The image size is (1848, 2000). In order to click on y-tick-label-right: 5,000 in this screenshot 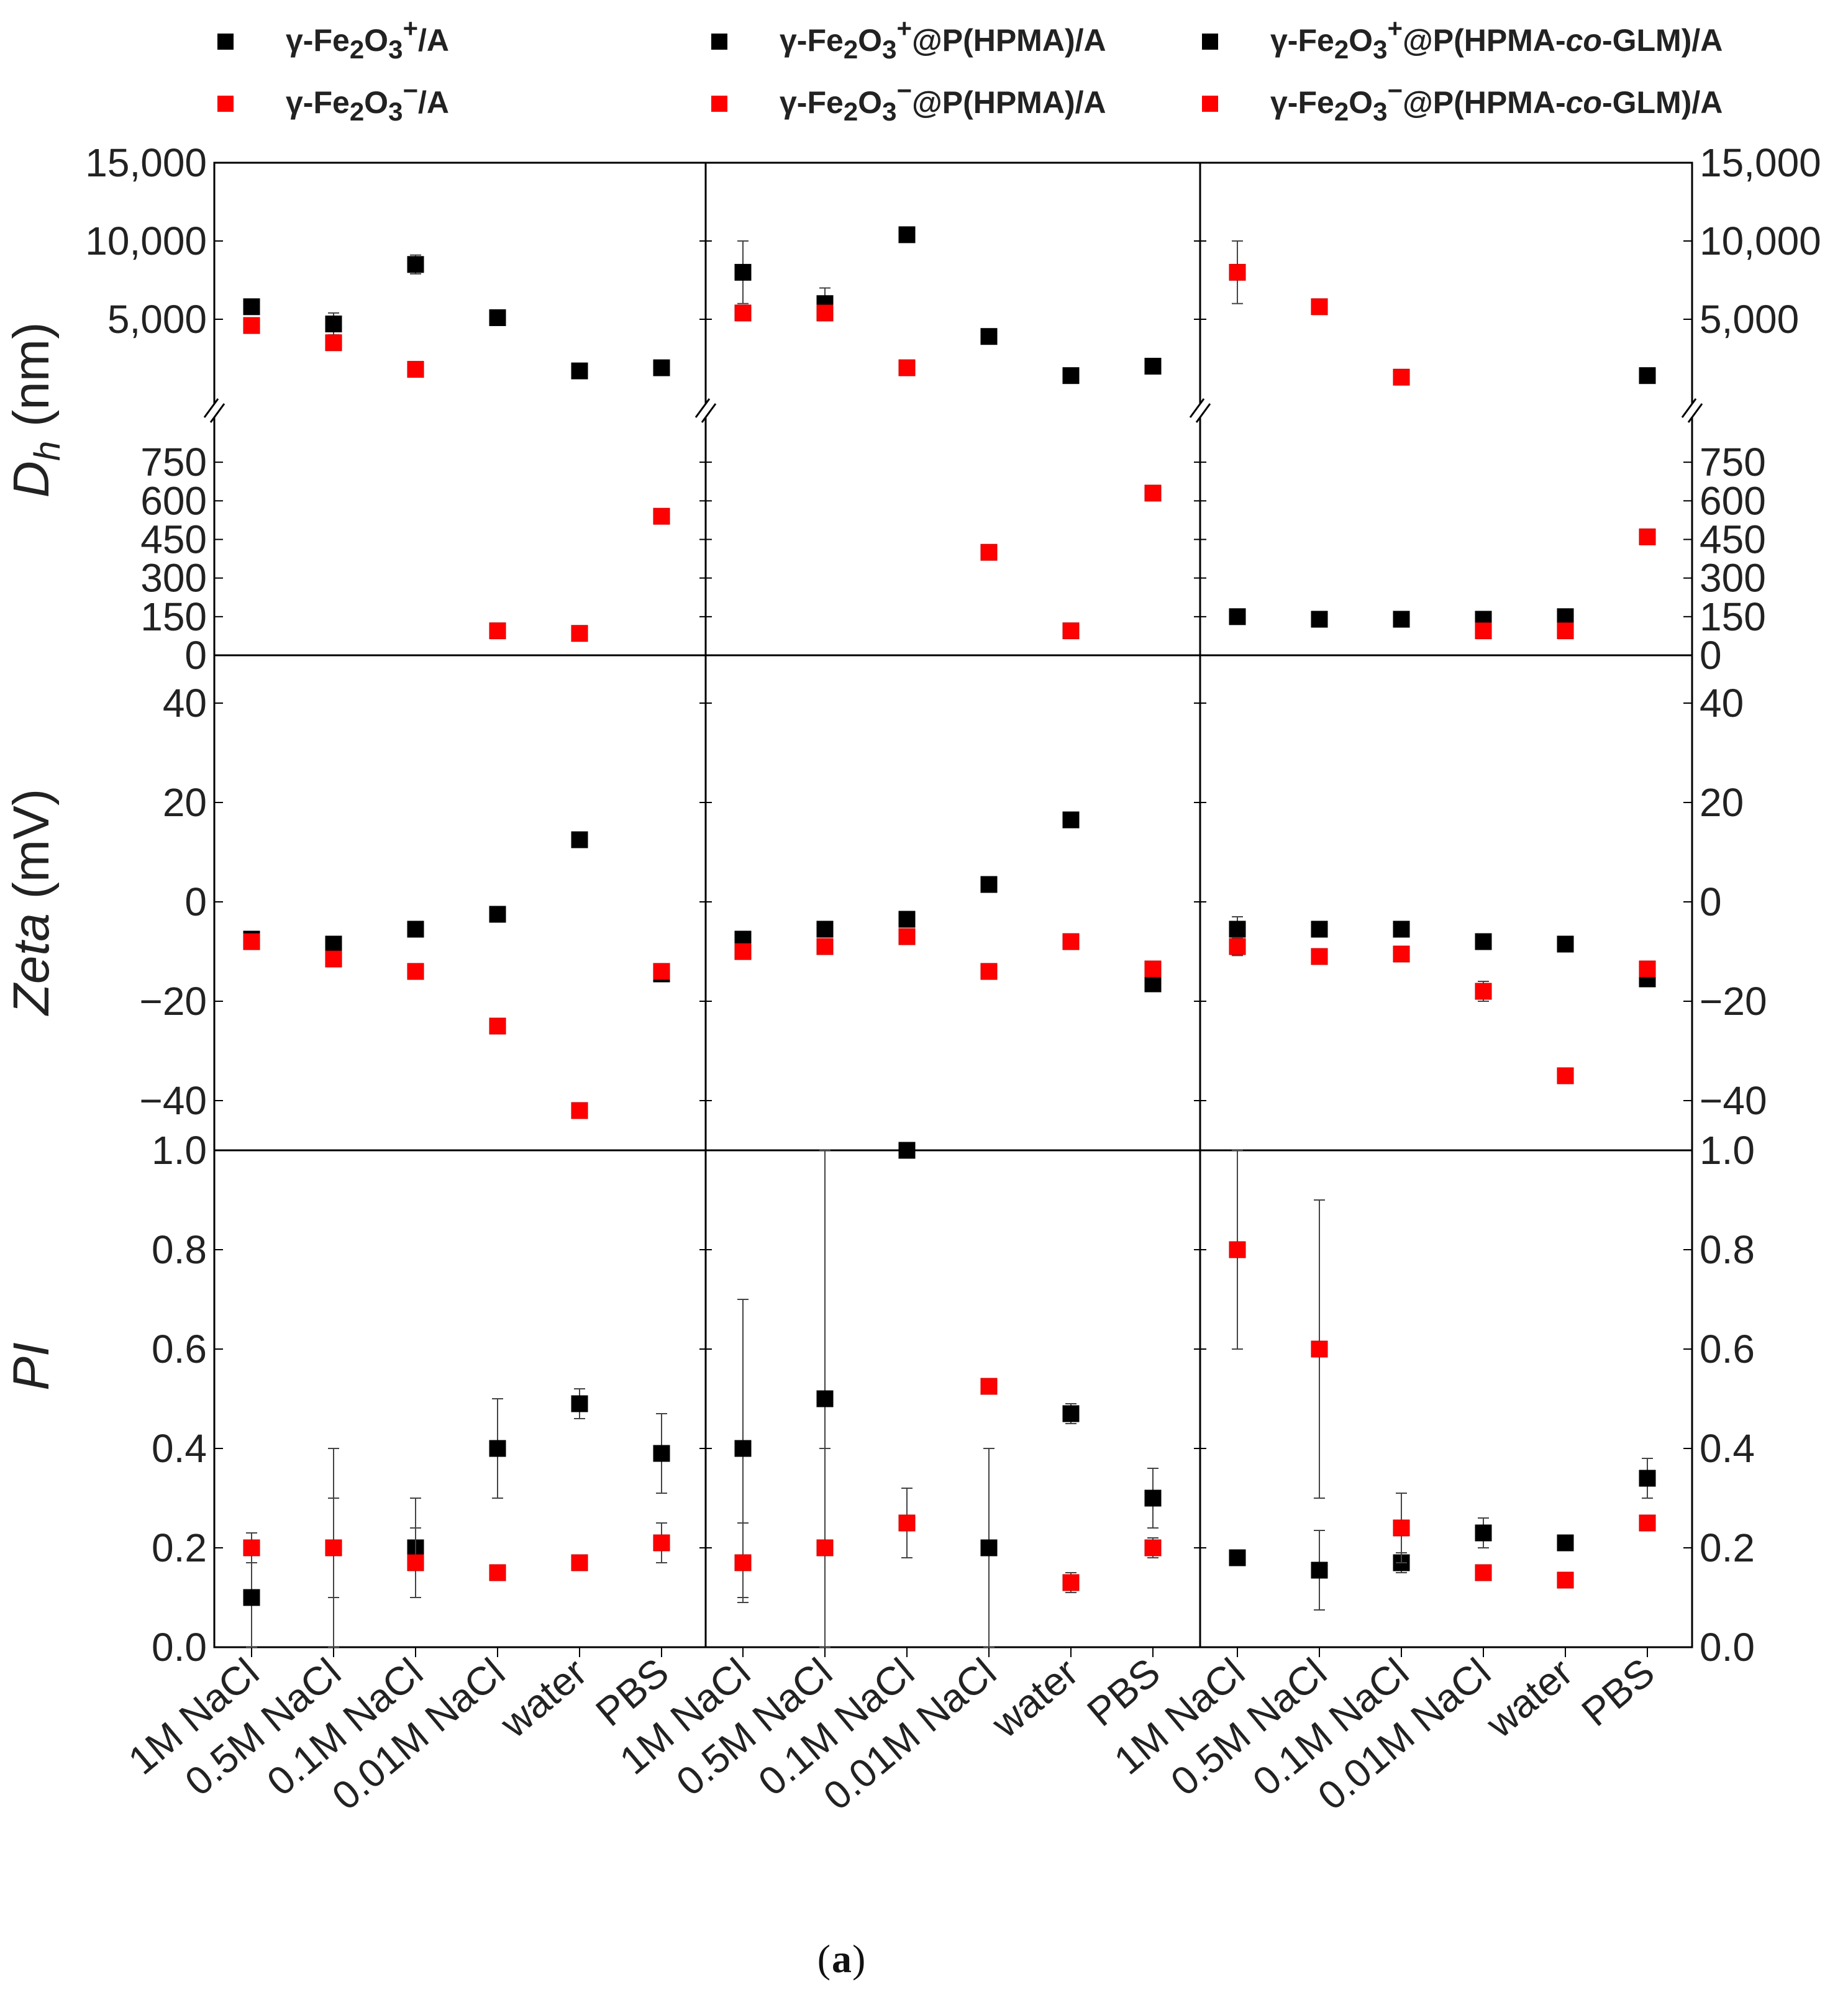, I will do `click(1750, 319)`.